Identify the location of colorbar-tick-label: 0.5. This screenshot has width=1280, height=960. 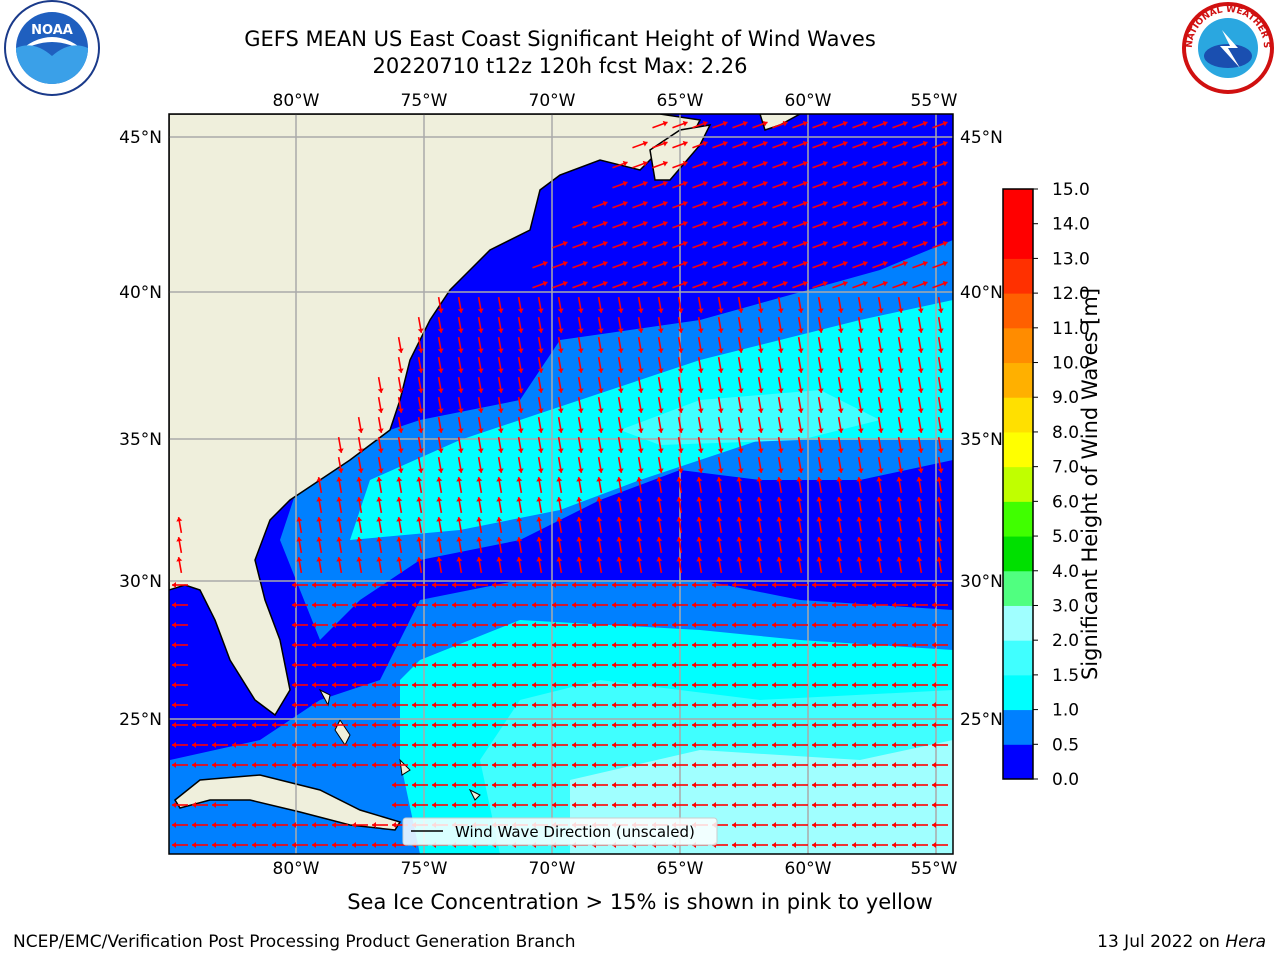
(1065, 745).